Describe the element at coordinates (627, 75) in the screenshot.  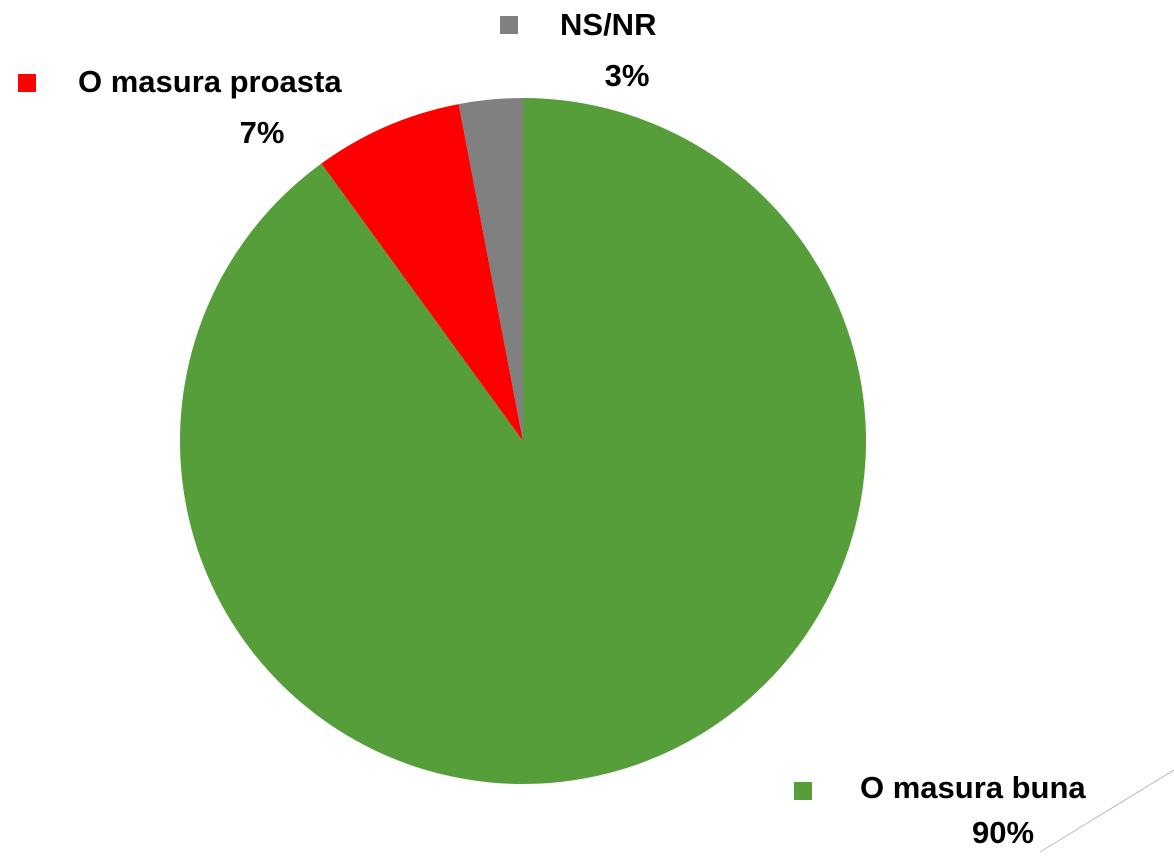
I see `value-label: 3%` at that location.